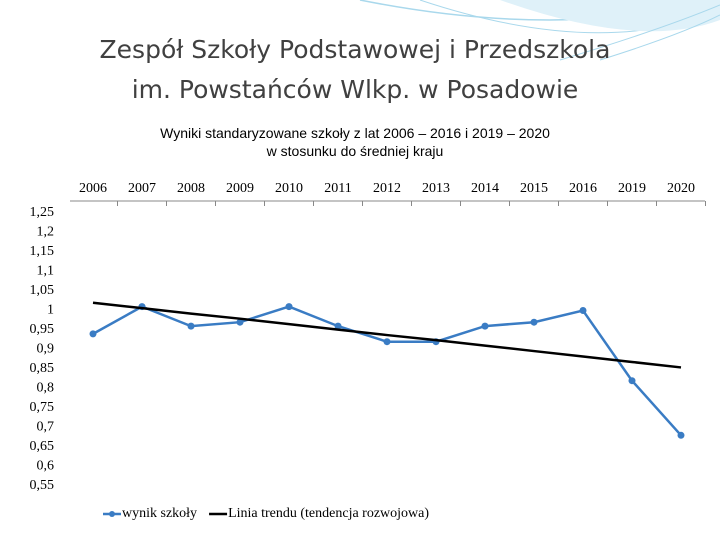 This screenshot has width=720, height=540. I want to click on x-tick-label: 2010, so click(289, 188).